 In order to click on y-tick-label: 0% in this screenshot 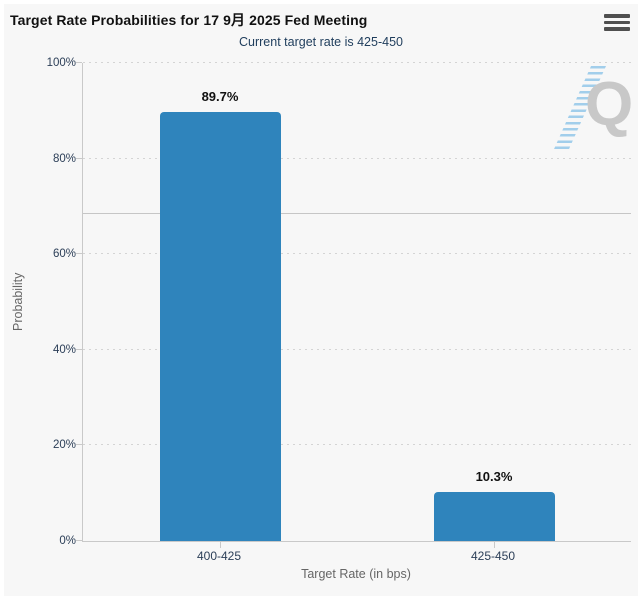, I will do `click(67, 541)`.